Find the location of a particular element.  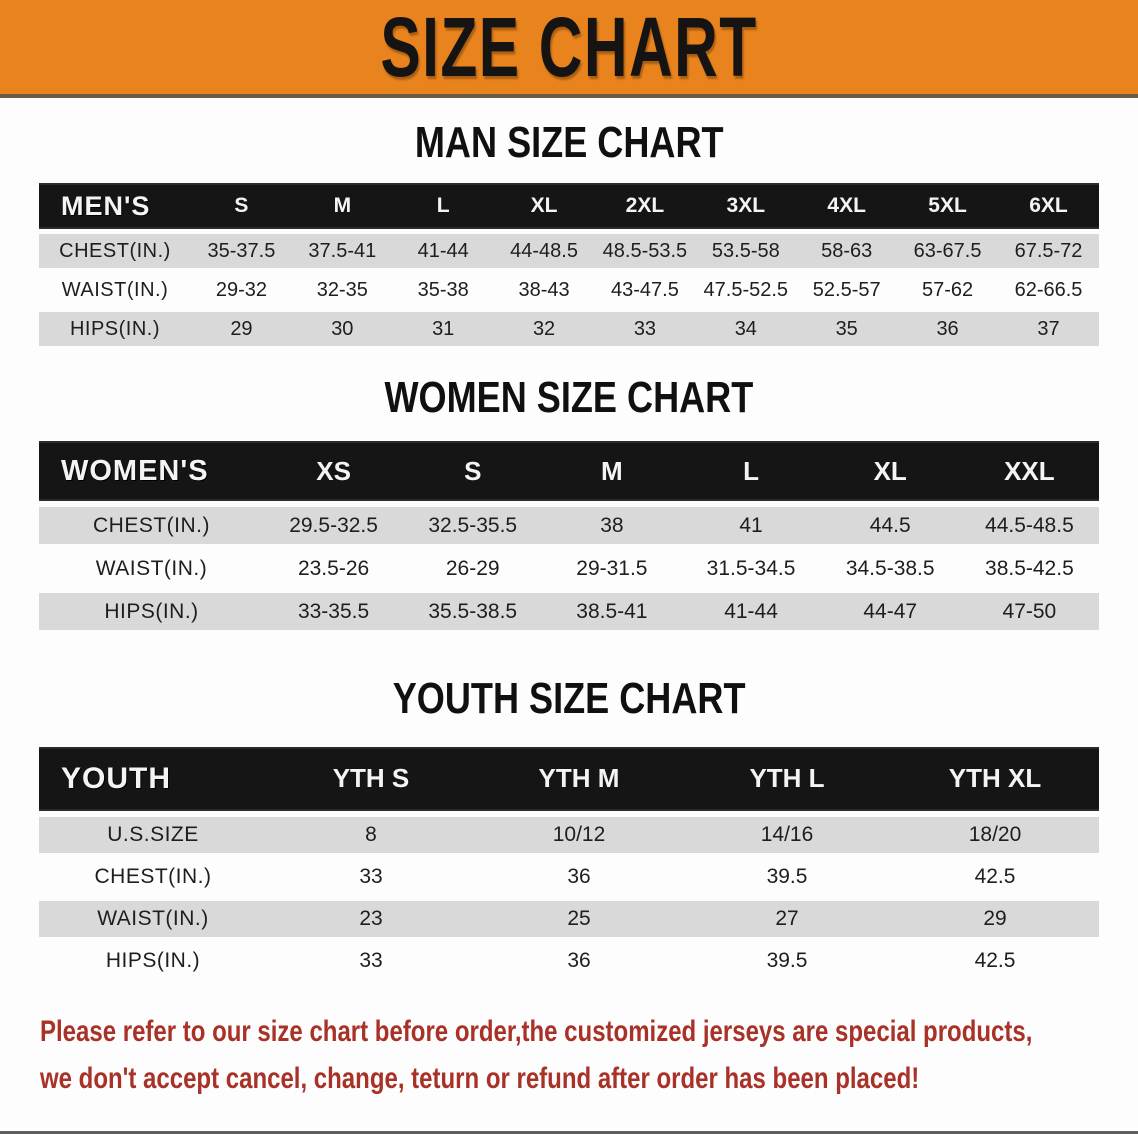

size-value-cell: 33-35.5 is located at coordinates (334, 612).